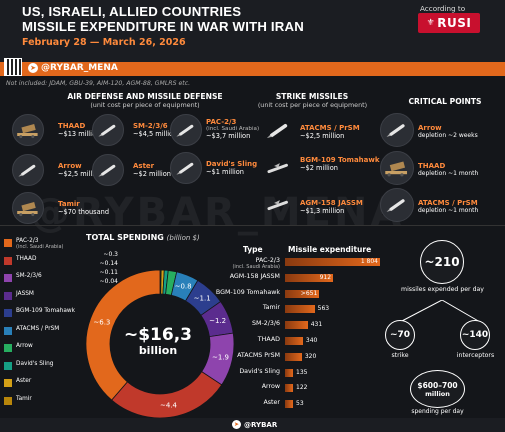 This screenshot has height=432, width=505. I want to click on legend-label: BGM-109 Tomahawk, so click(45, 311).